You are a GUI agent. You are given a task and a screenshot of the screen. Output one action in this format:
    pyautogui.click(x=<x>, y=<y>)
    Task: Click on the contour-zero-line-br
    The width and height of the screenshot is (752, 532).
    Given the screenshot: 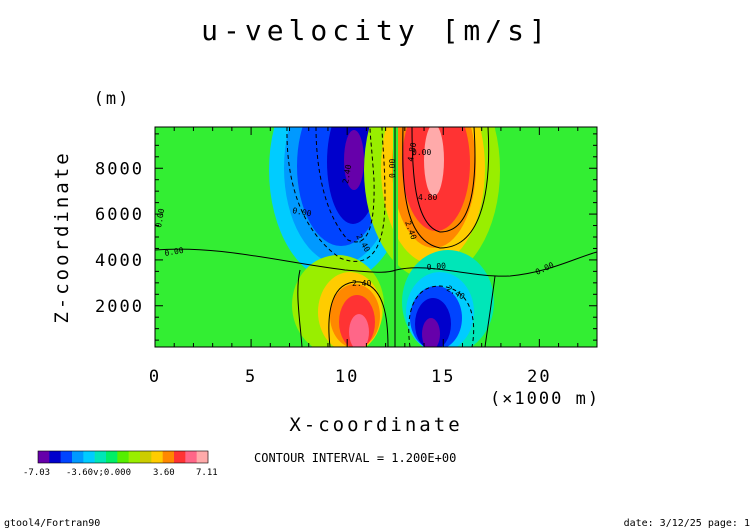 What is the action you would take?
    pyautogui.click(x=490, y=311)
    